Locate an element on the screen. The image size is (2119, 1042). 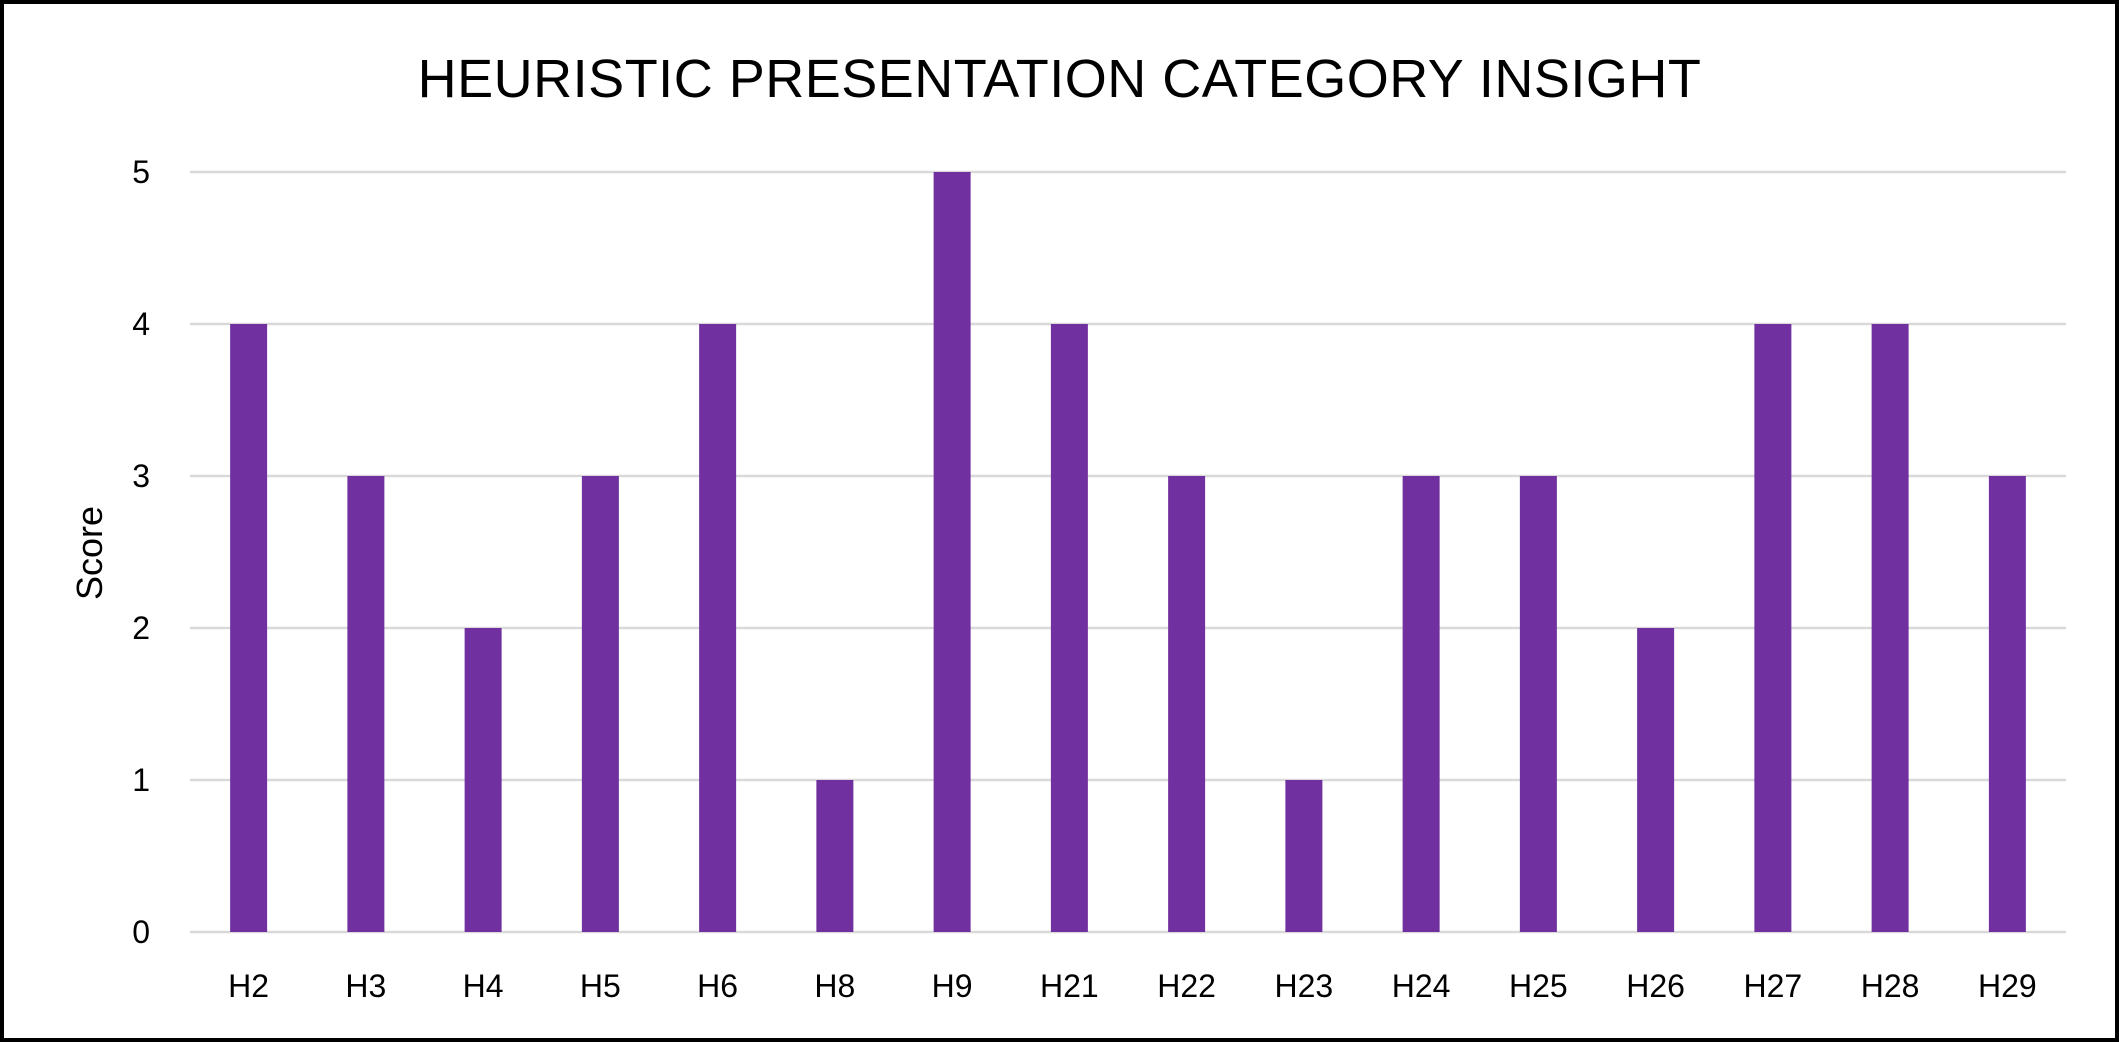
x-tick-label-h24: H24 is located at coordinates (1421, 986).